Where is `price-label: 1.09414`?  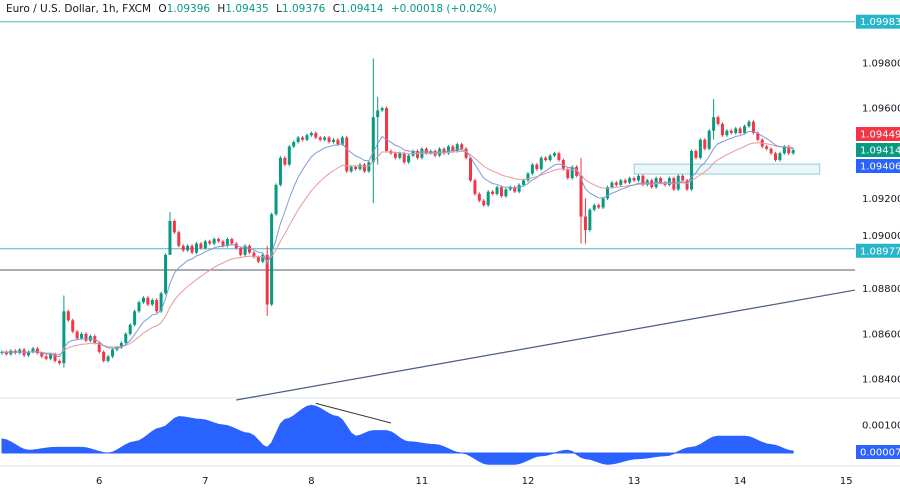
price-label: 1.09414 is located at coordinates (880, 151).